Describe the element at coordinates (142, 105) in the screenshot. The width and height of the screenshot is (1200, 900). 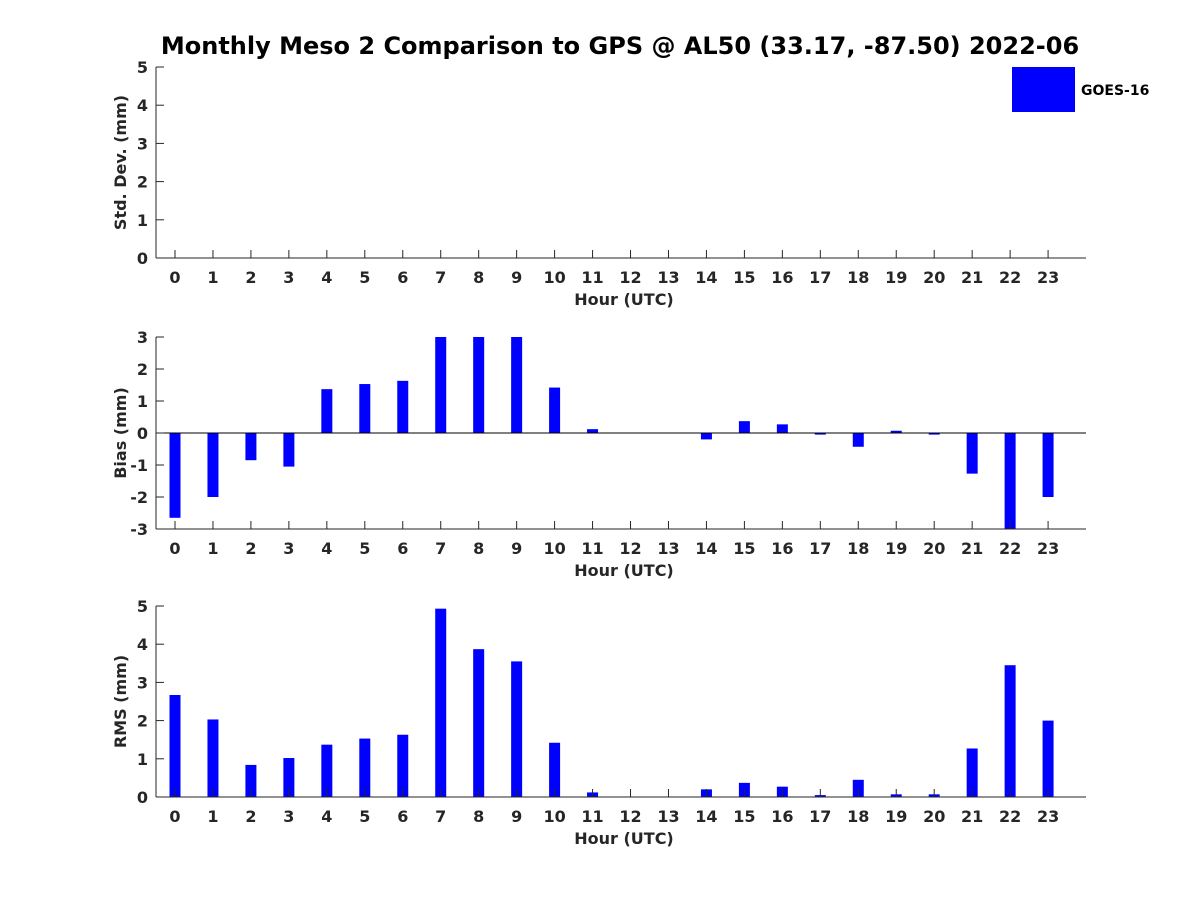
I see `std-dev-ytick-label: 4` at that location.